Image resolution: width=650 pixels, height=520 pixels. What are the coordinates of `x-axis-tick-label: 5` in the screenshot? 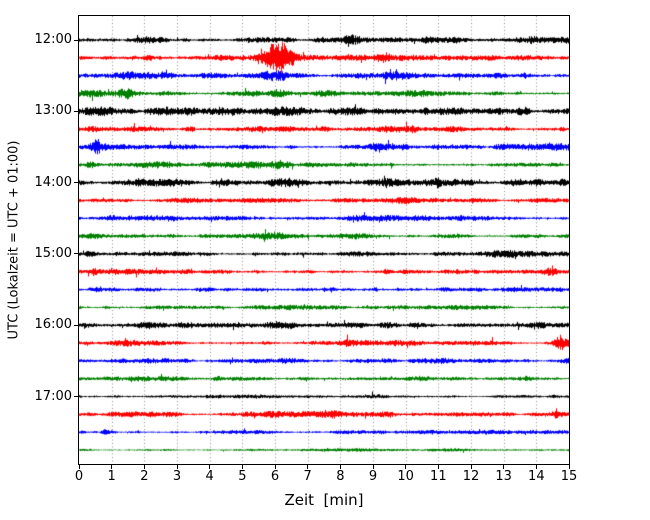 It's located at (242, 476).